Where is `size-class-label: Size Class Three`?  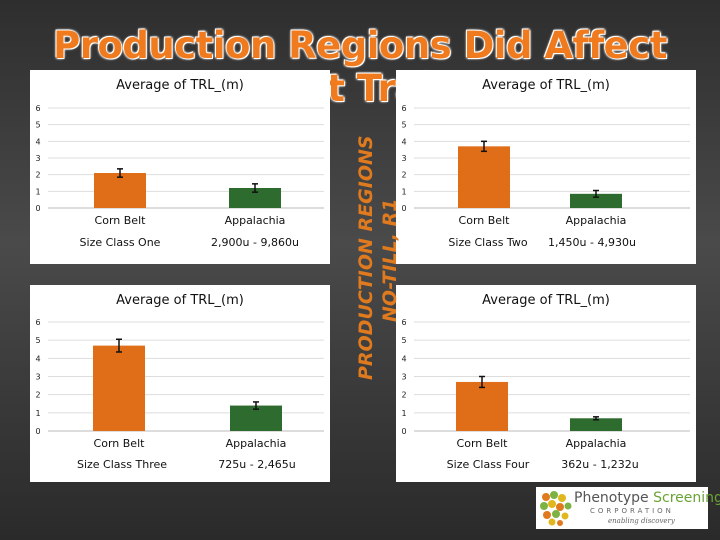 size-class-label: Size Class Three is located at coordinates (122, 464).